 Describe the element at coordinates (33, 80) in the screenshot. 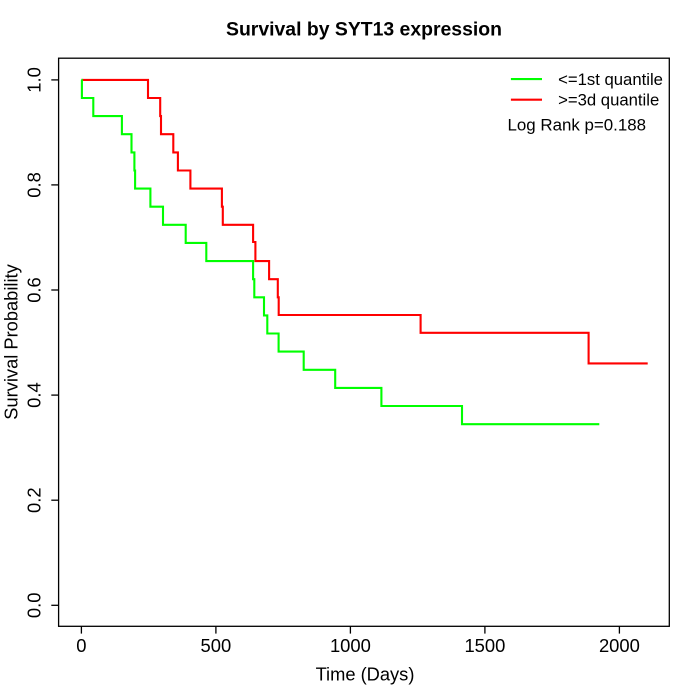

I see `svg-text: 1.0` at that location.